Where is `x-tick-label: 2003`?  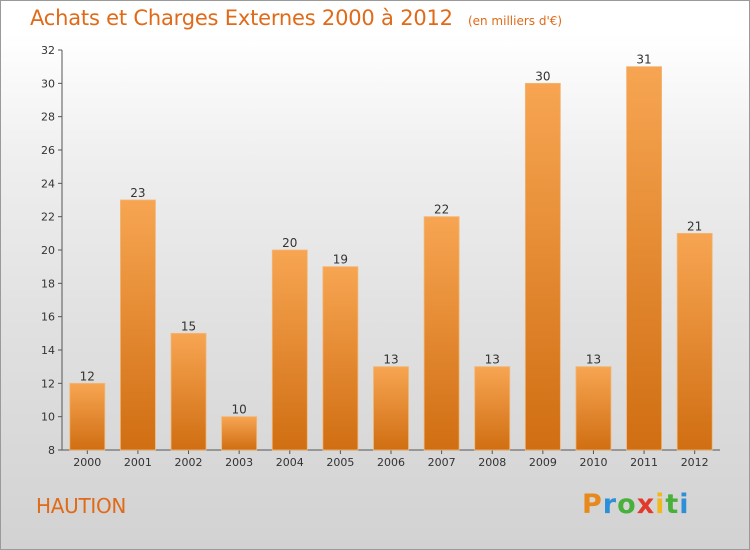 x-tick-label: 2003 is located at coordinates (239, 462).